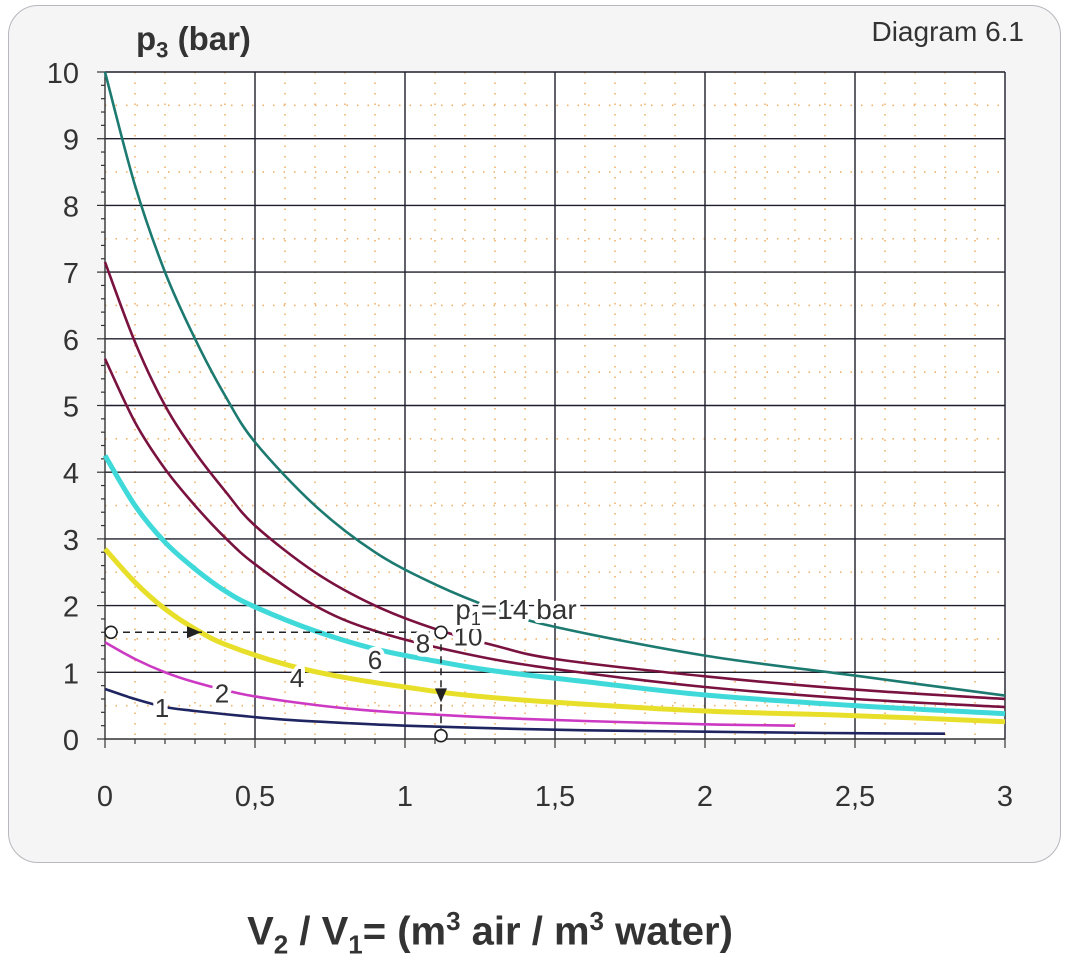 Image resolution: width=1068 pixels, height=968 pixels. I want to click on y-tick-label: 3, so click(71, 541).